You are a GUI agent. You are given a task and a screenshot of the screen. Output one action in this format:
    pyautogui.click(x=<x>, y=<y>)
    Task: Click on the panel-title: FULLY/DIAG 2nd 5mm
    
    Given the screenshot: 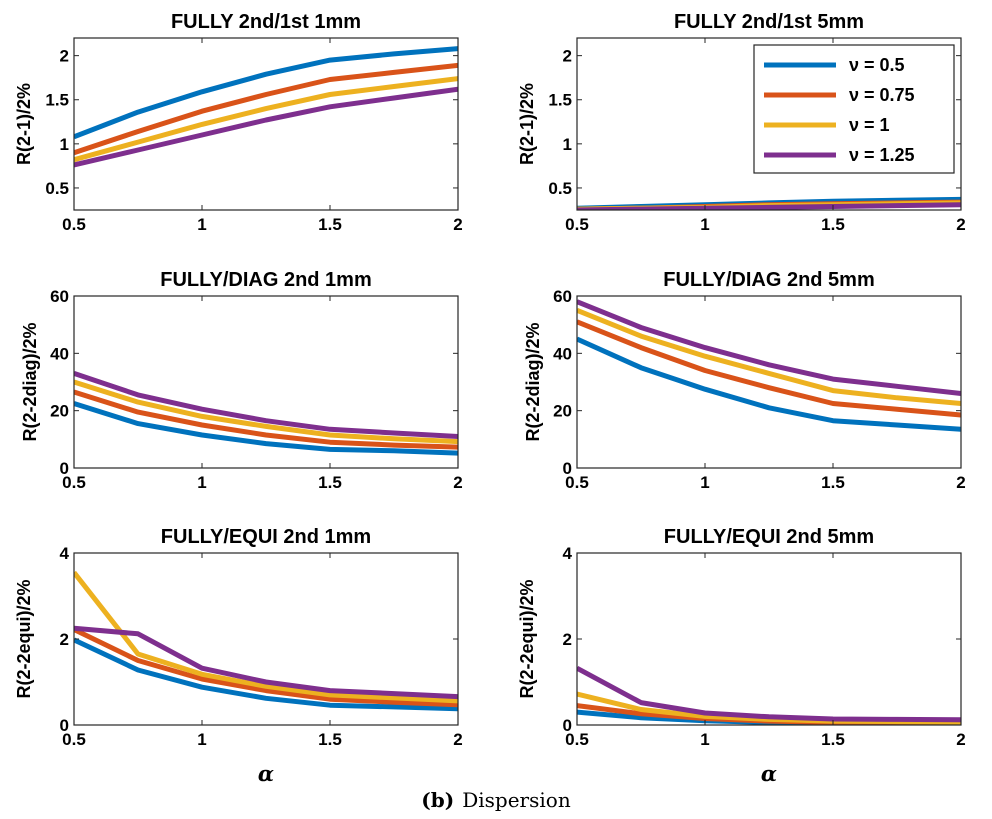 What is the action you would take?
    pyautogui.click(x=769, y=280)
    